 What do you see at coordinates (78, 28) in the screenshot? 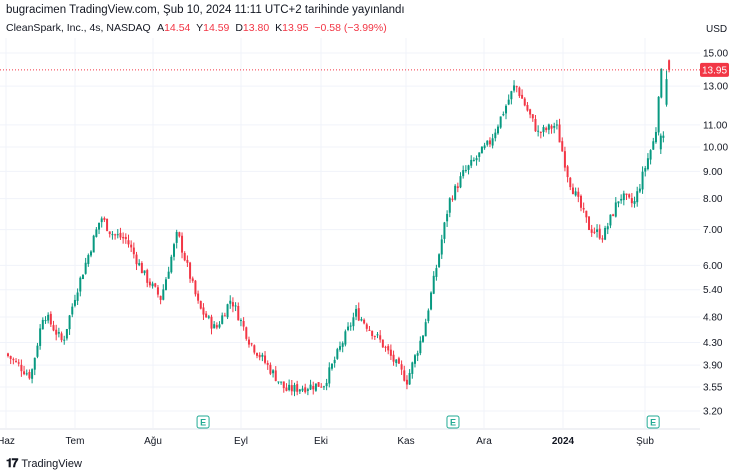
I see `symbol-name: CleanSpark, Inc., 4s, NASDAQ` at bounding box center [78, 28].